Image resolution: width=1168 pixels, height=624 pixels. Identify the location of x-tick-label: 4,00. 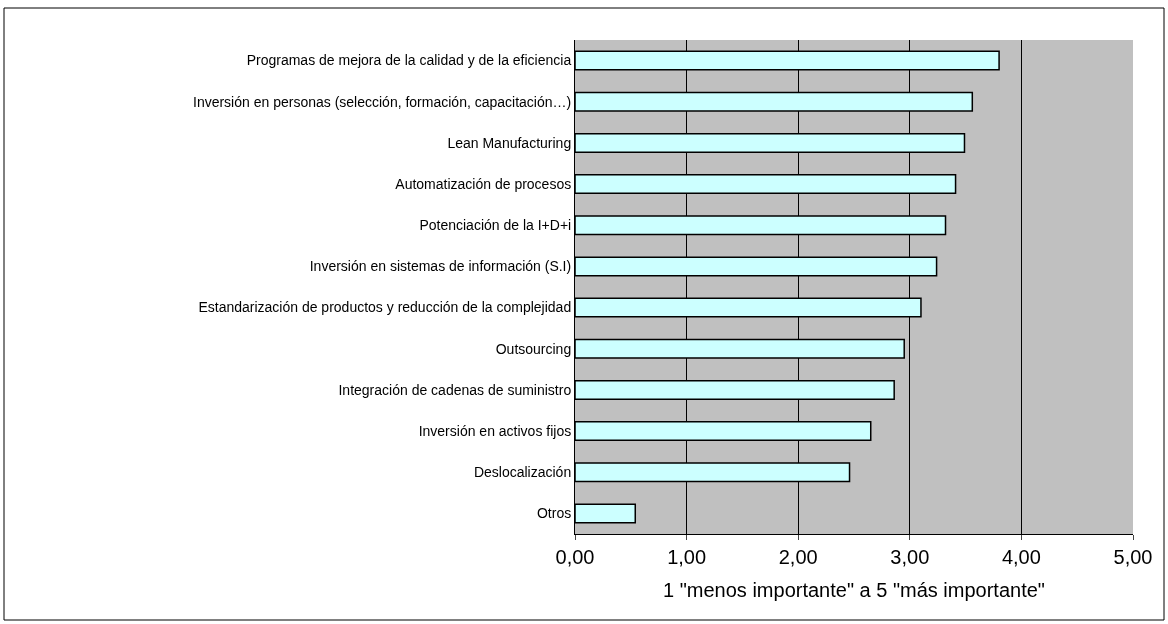
(1021, 557).